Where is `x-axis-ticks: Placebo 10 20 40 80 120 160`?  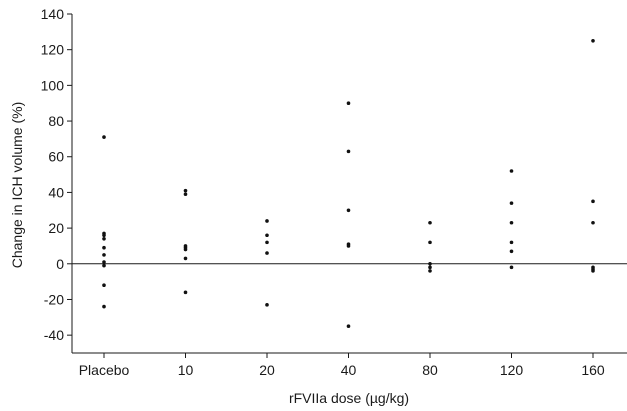 x-axis-ticks: Placebo 10 20 40 80 120 160 is located at coordinates (342, 365).